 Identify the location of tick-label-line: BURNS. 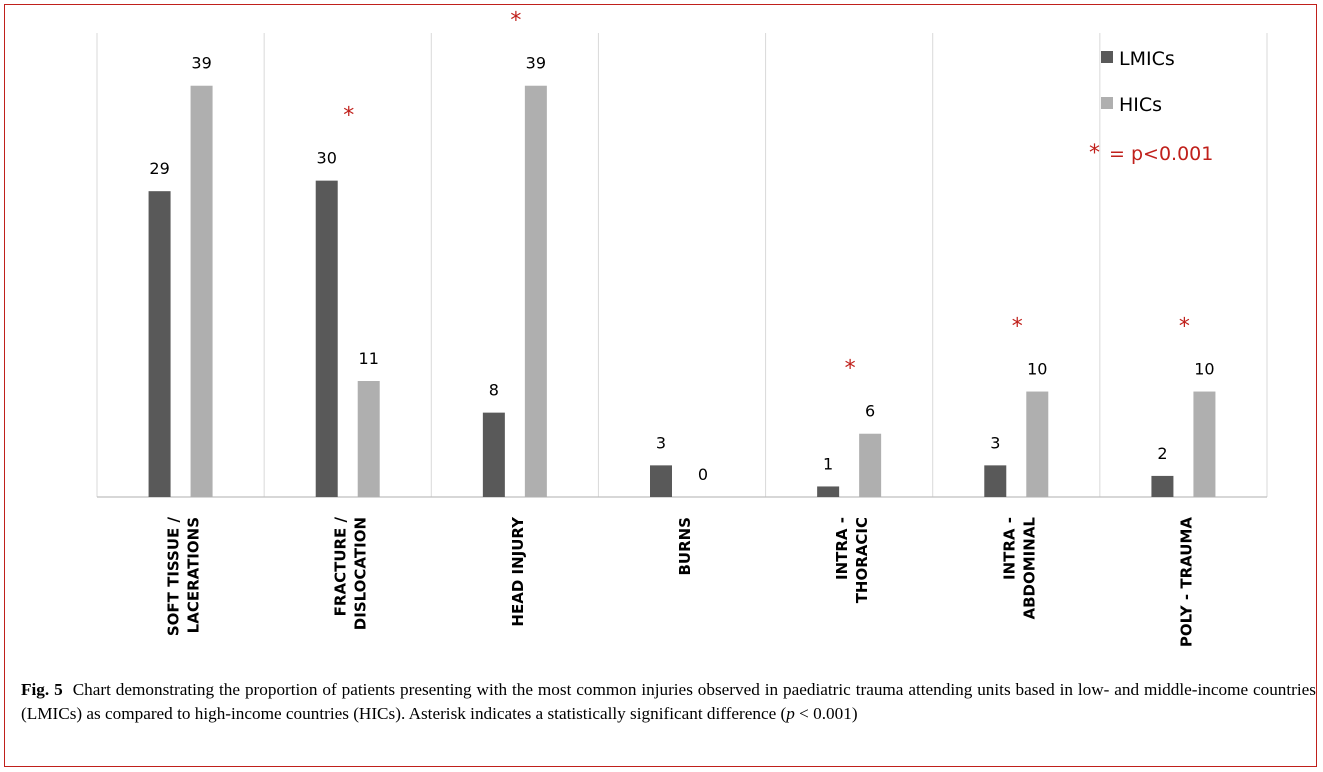
(685, 546).